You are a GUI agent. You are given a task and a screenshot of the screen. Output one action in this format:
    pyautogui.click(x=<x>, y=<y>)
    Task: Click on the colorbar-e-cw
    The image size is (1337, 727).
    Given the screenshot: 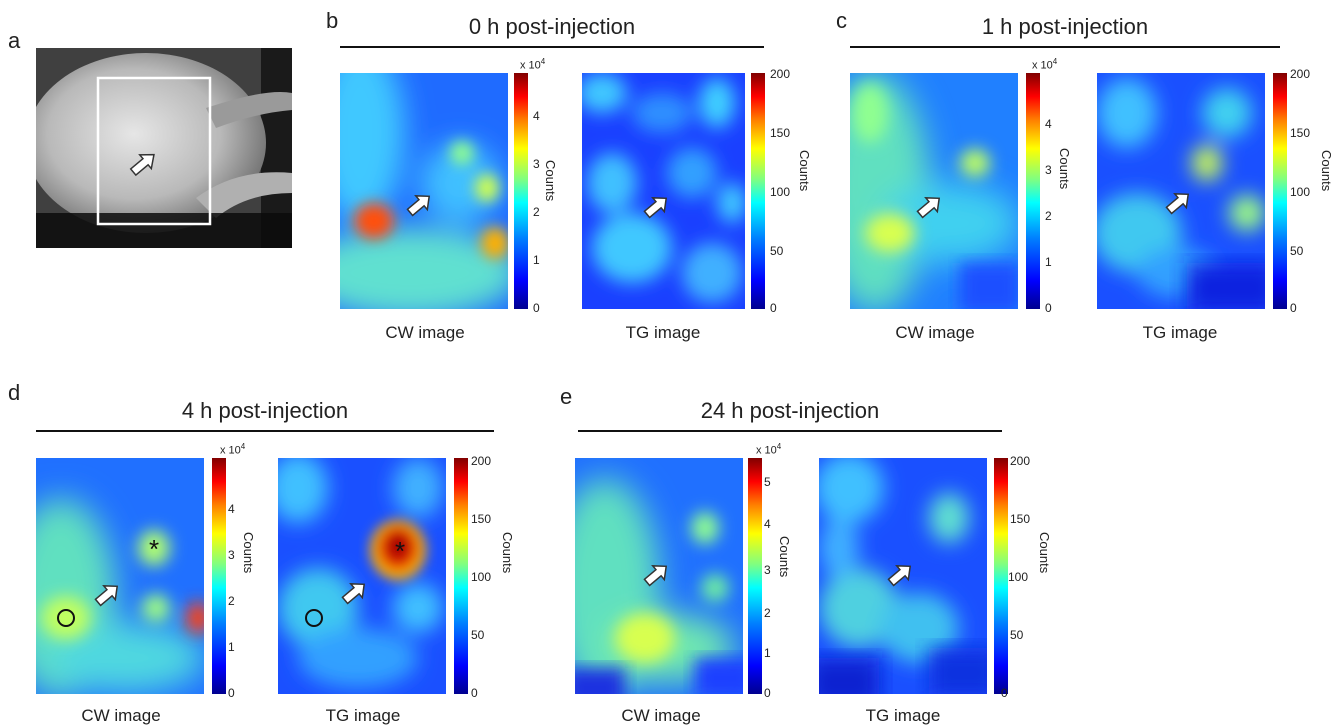 What is the action you would take?
    pyautogui.click(x=755, y=576)
    